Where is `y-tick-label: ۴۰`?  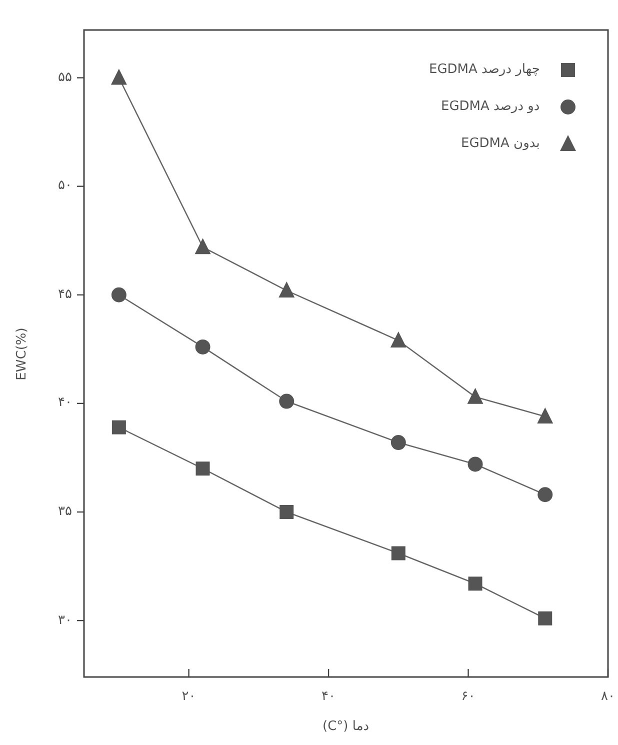 y-tick-label: ۴۰ is located at coordinates (65, 403).